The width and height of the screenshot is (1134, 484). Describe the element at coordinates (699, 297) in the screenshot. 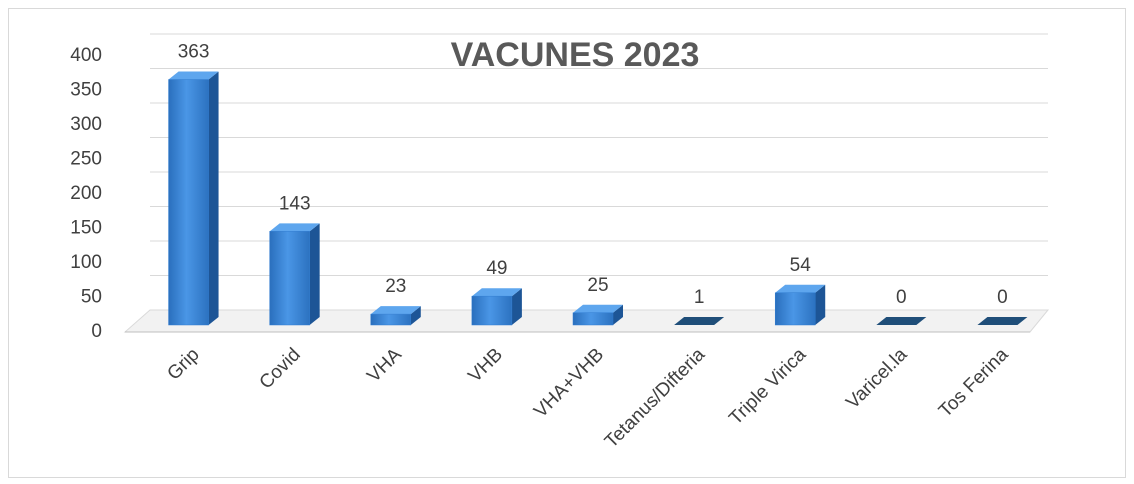

I see `value-label: 1` at that location.